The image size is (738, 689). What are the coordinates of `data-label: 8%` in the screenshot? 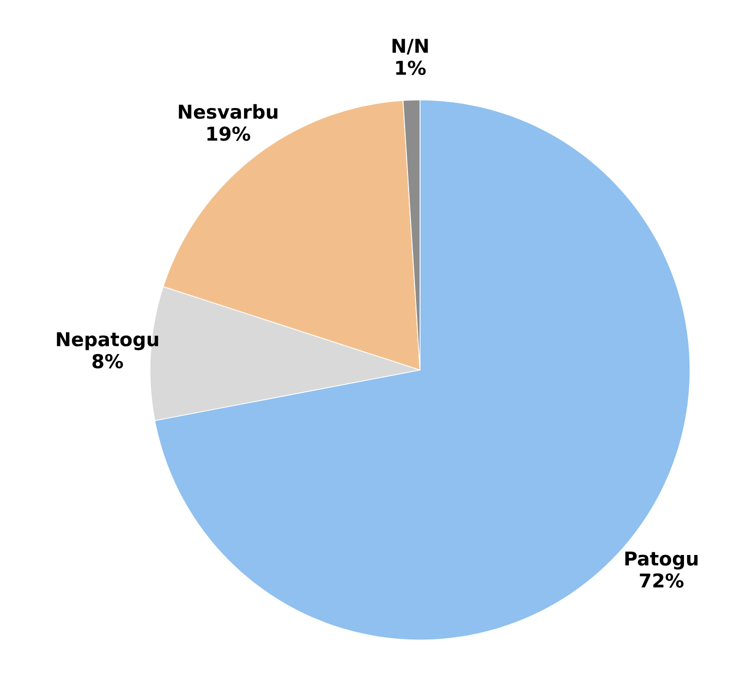 It's located at (107, 361).